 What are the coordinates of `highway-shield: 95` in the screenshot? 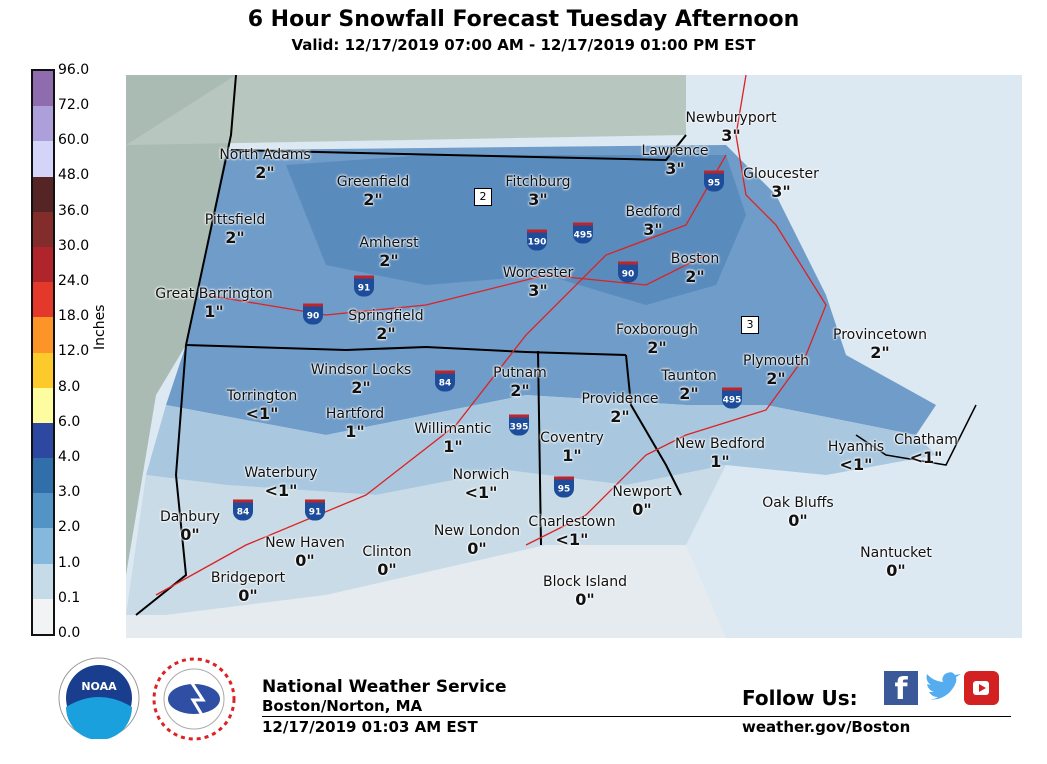 It's located at (714, 181).